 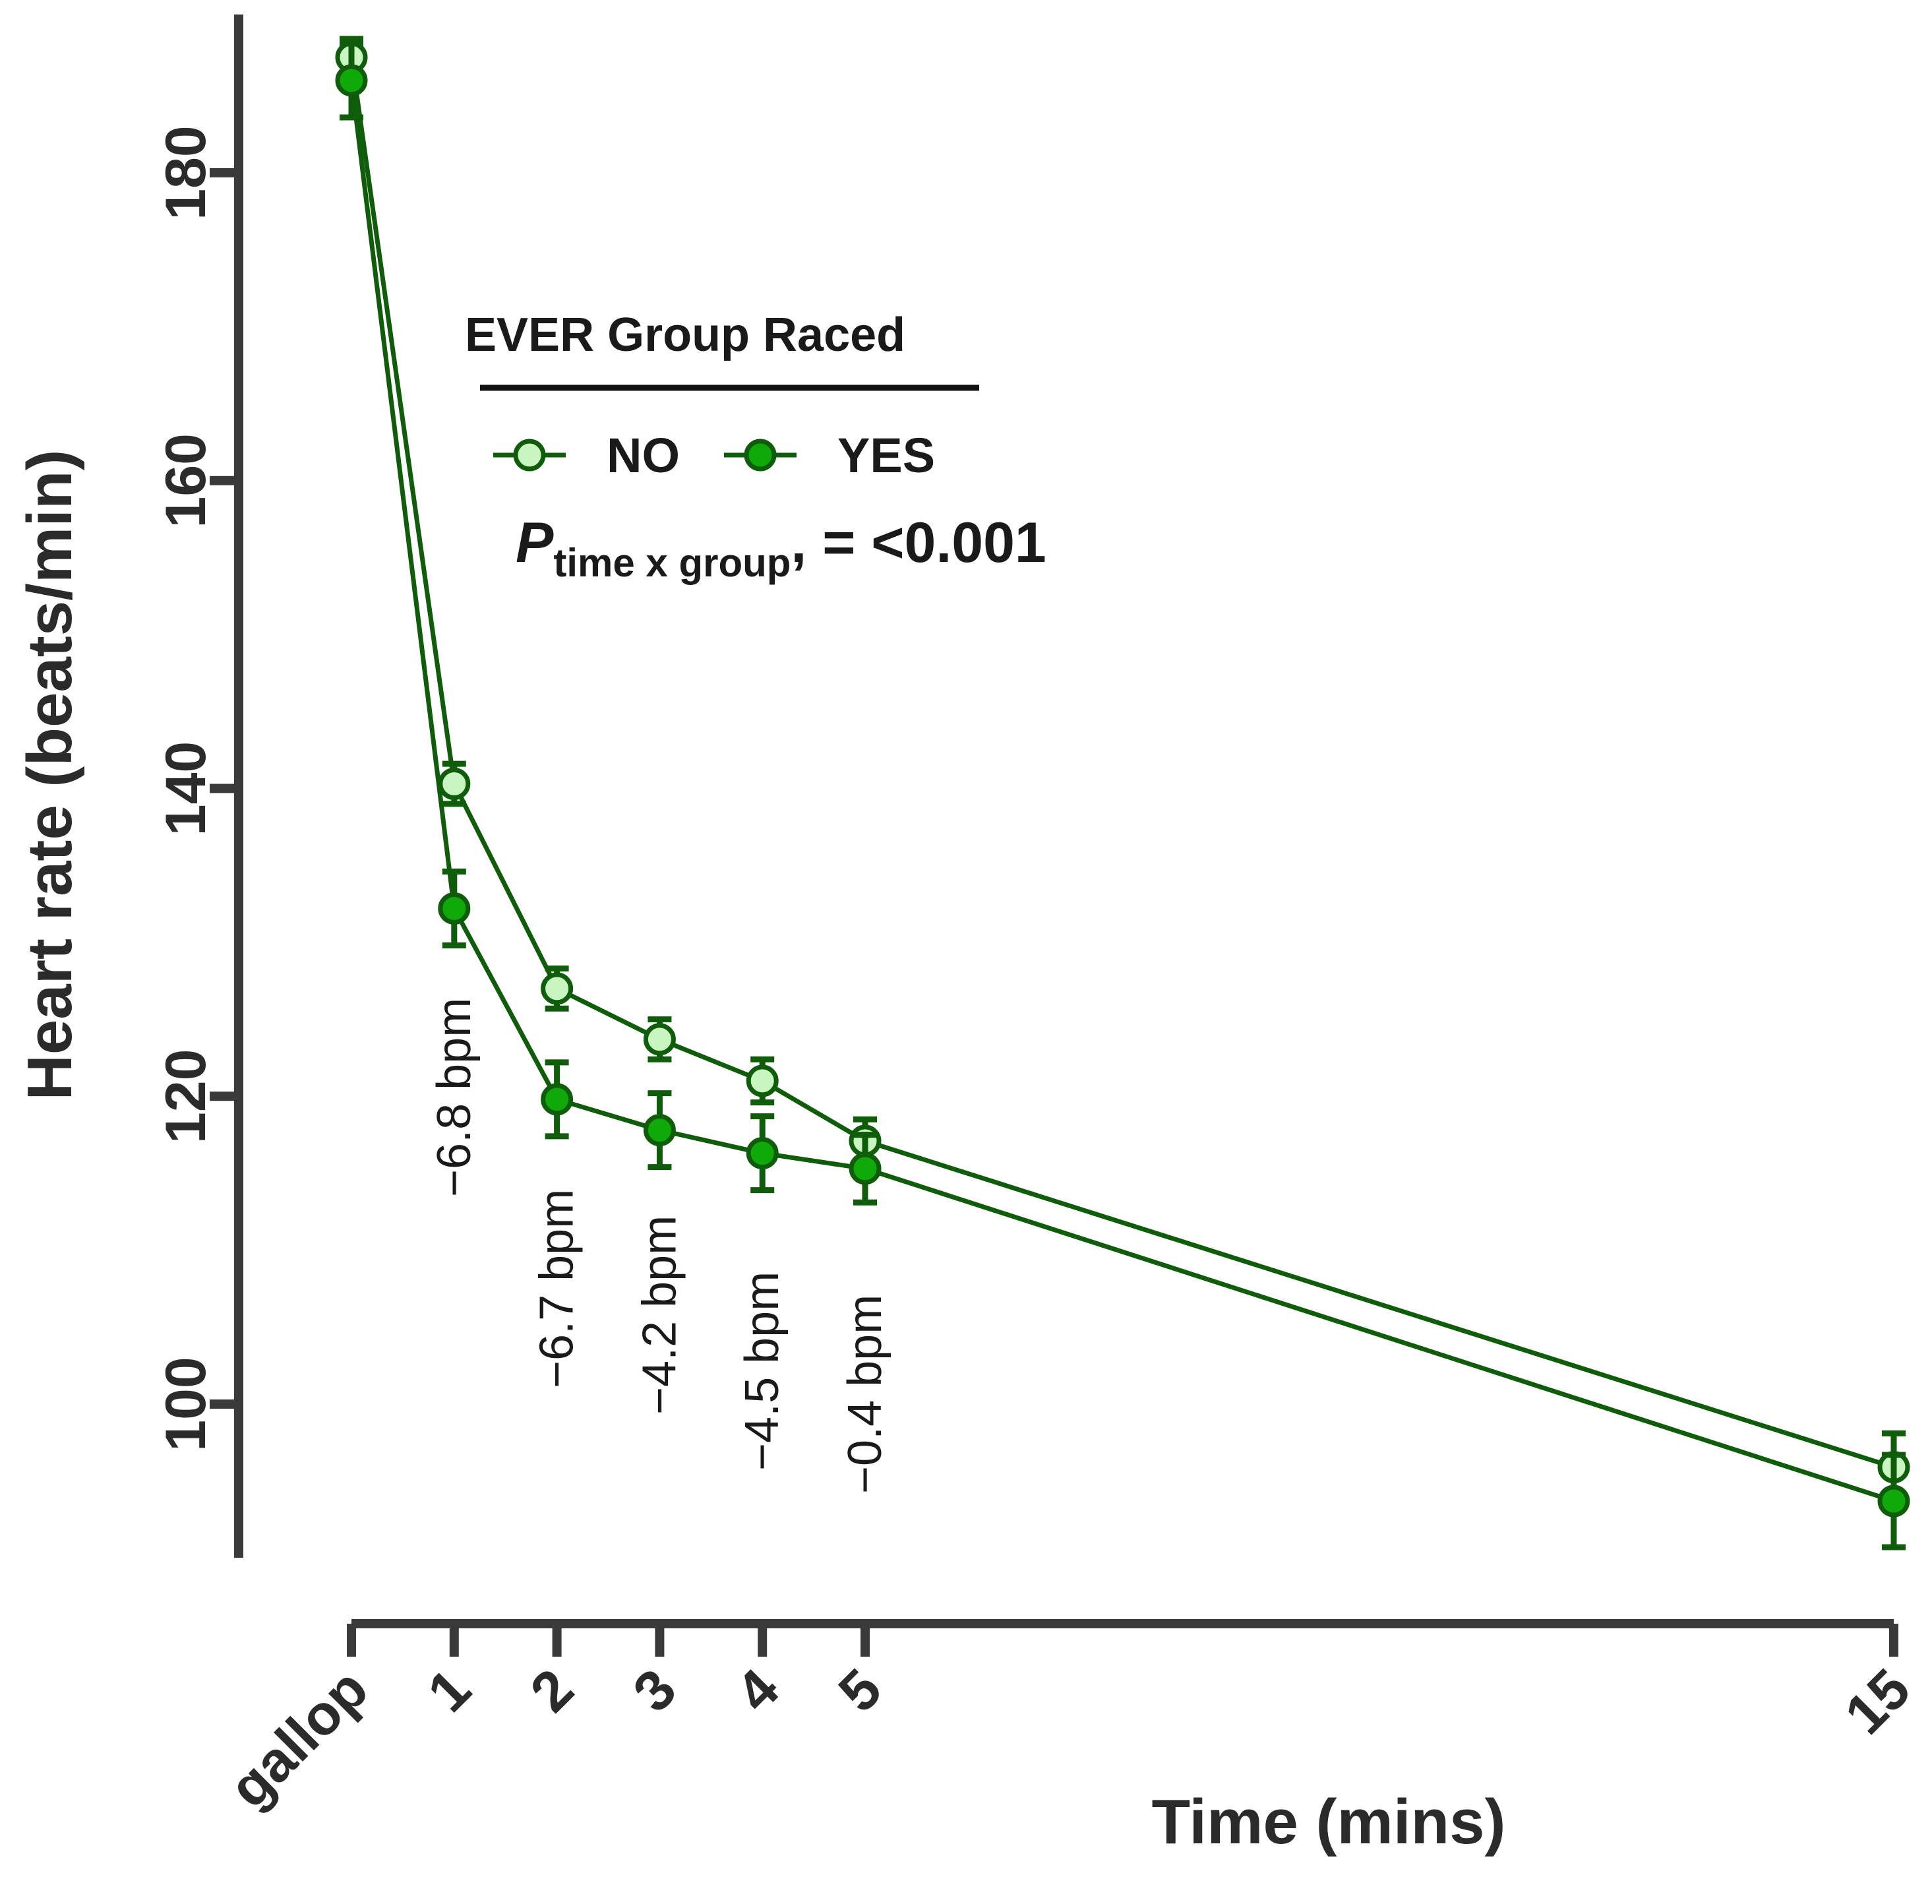 What do you see at coordinates (186, 480) in the screenshot?
I see `y-tick-label: 160` at bounding box center [186, 480].